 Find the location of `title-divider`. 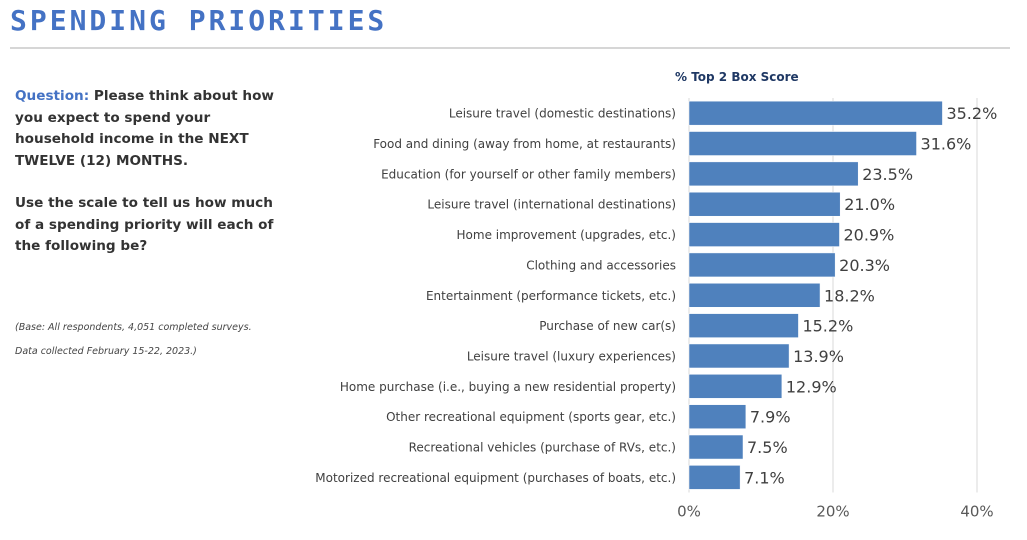

title-divider is located at coordinates (510, 48).